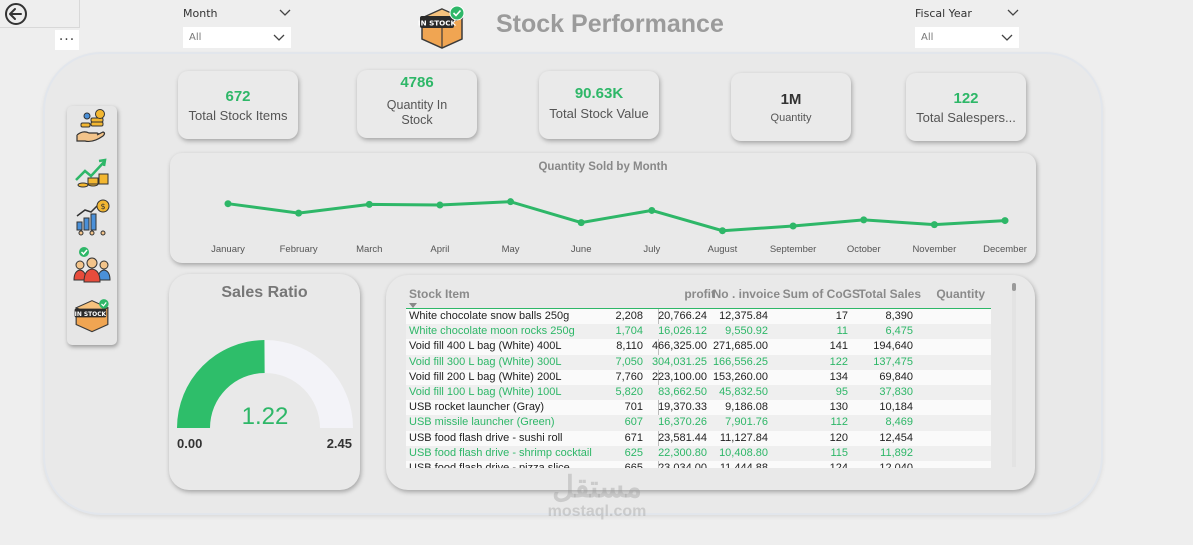 The image size is (1193, 545). What do you see at coordinates (967, 26) in the screenshot?
I see `fiscal-year-slicer: Fiscal Year All` at bounding box center [967, 26].